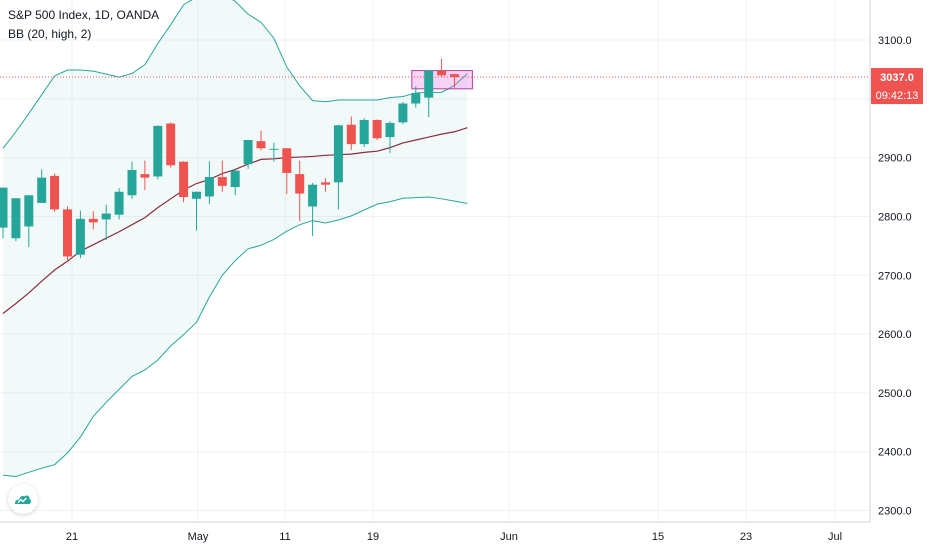 The height and width of the screenshot is (550, 932). What do you see at coordinates (198, 537) in the screenshot?
I see `time-tick-label: May` at bounding box center [198, 537].